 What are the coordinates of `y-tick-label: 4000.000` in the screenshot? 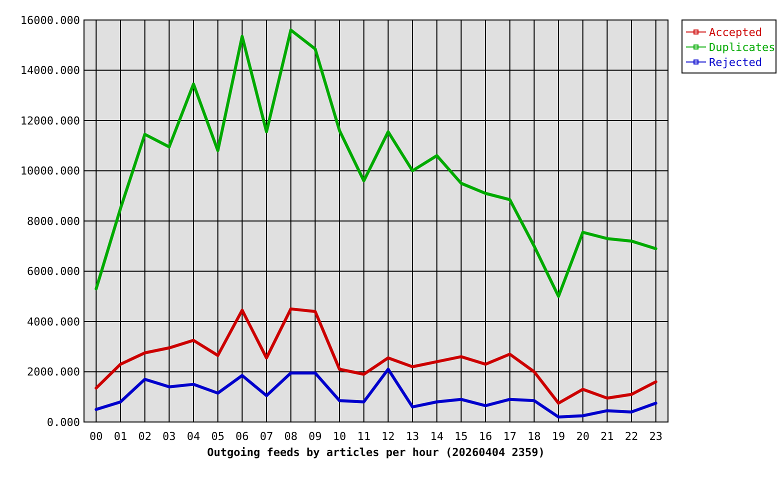 It's located at (53, 321).